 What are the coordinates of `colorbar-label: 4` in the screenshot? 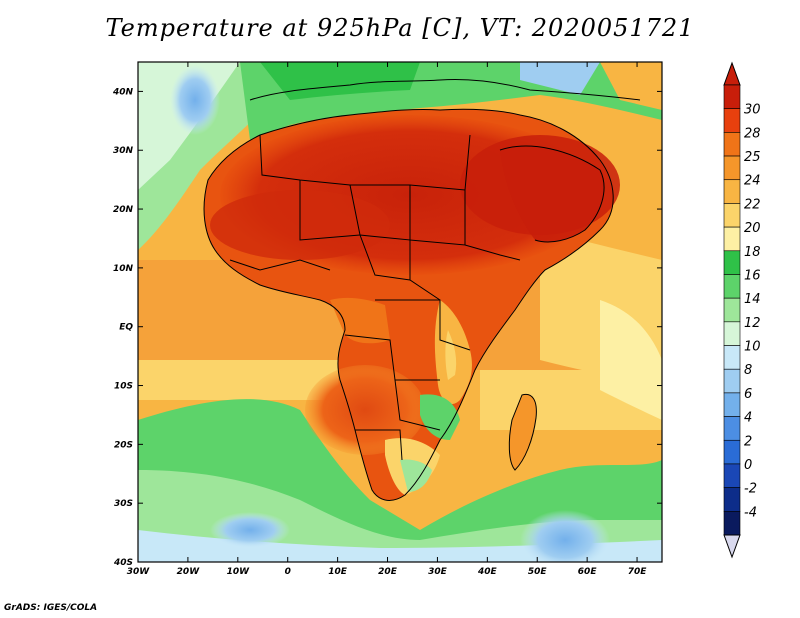 It's located at (748, 418).